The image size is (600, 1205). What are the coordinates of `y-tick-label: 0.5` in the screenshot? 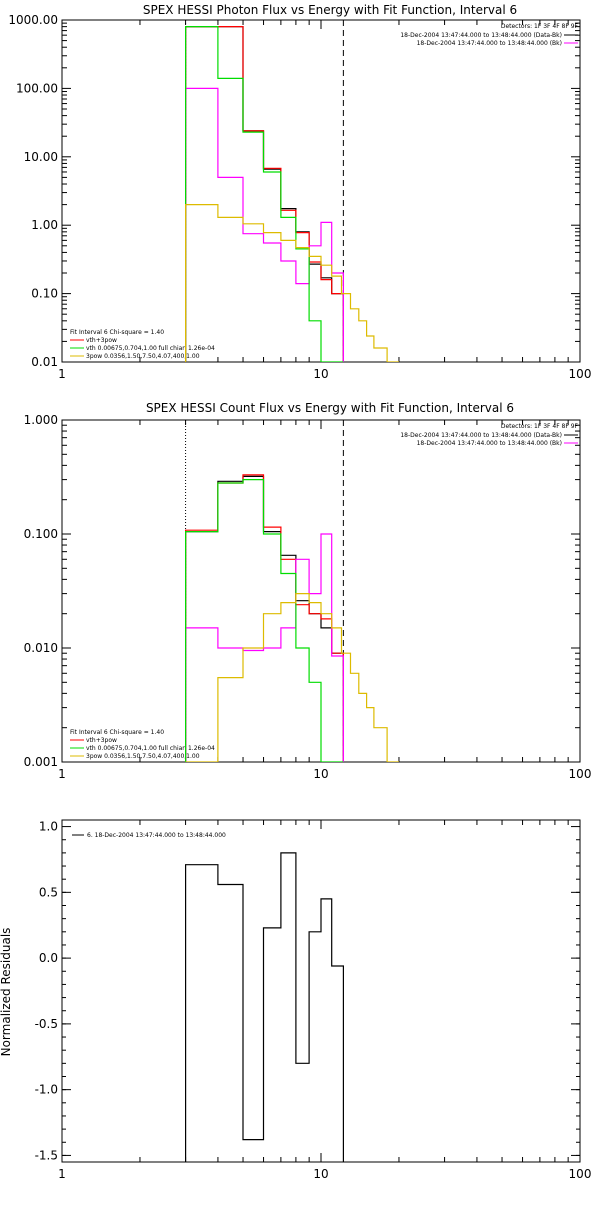 It's located at (48, 892).